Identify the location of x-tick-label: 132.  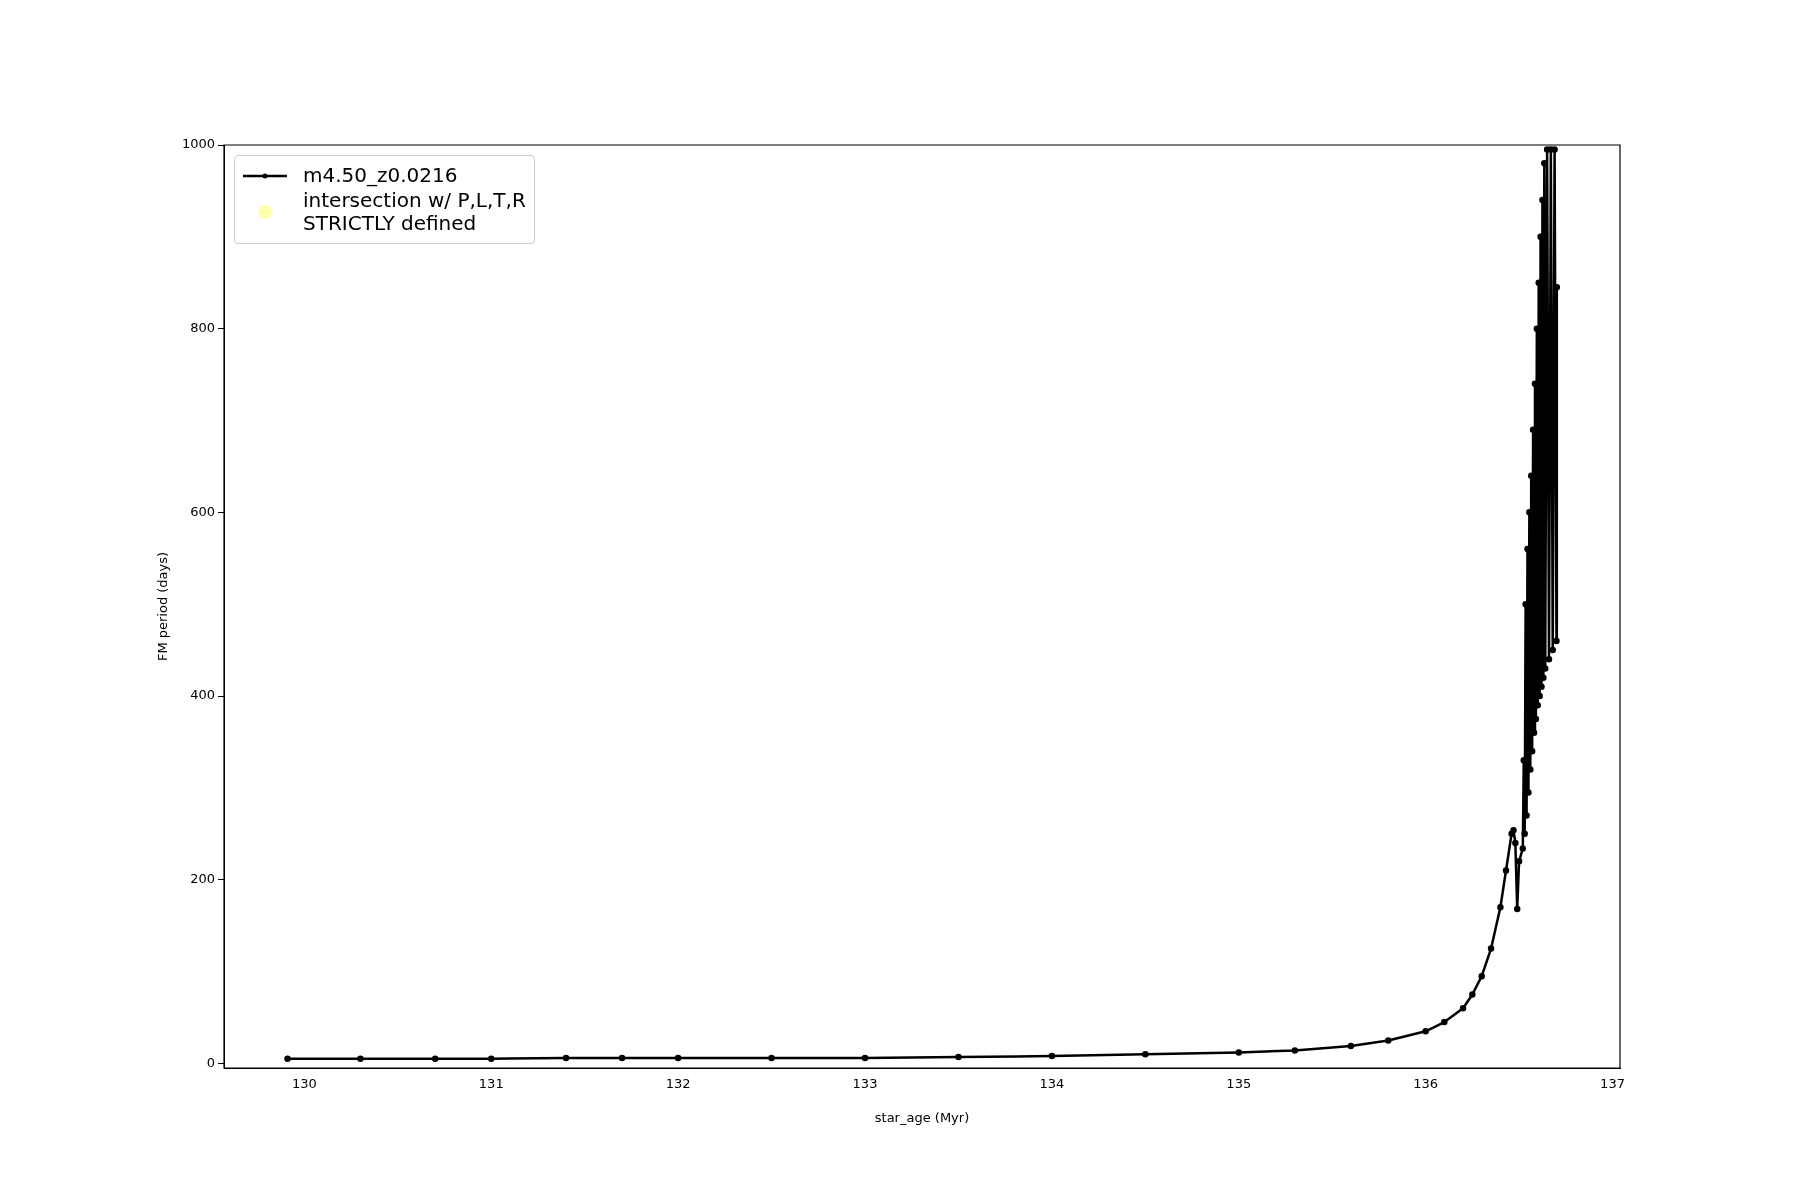
(678, 1084).